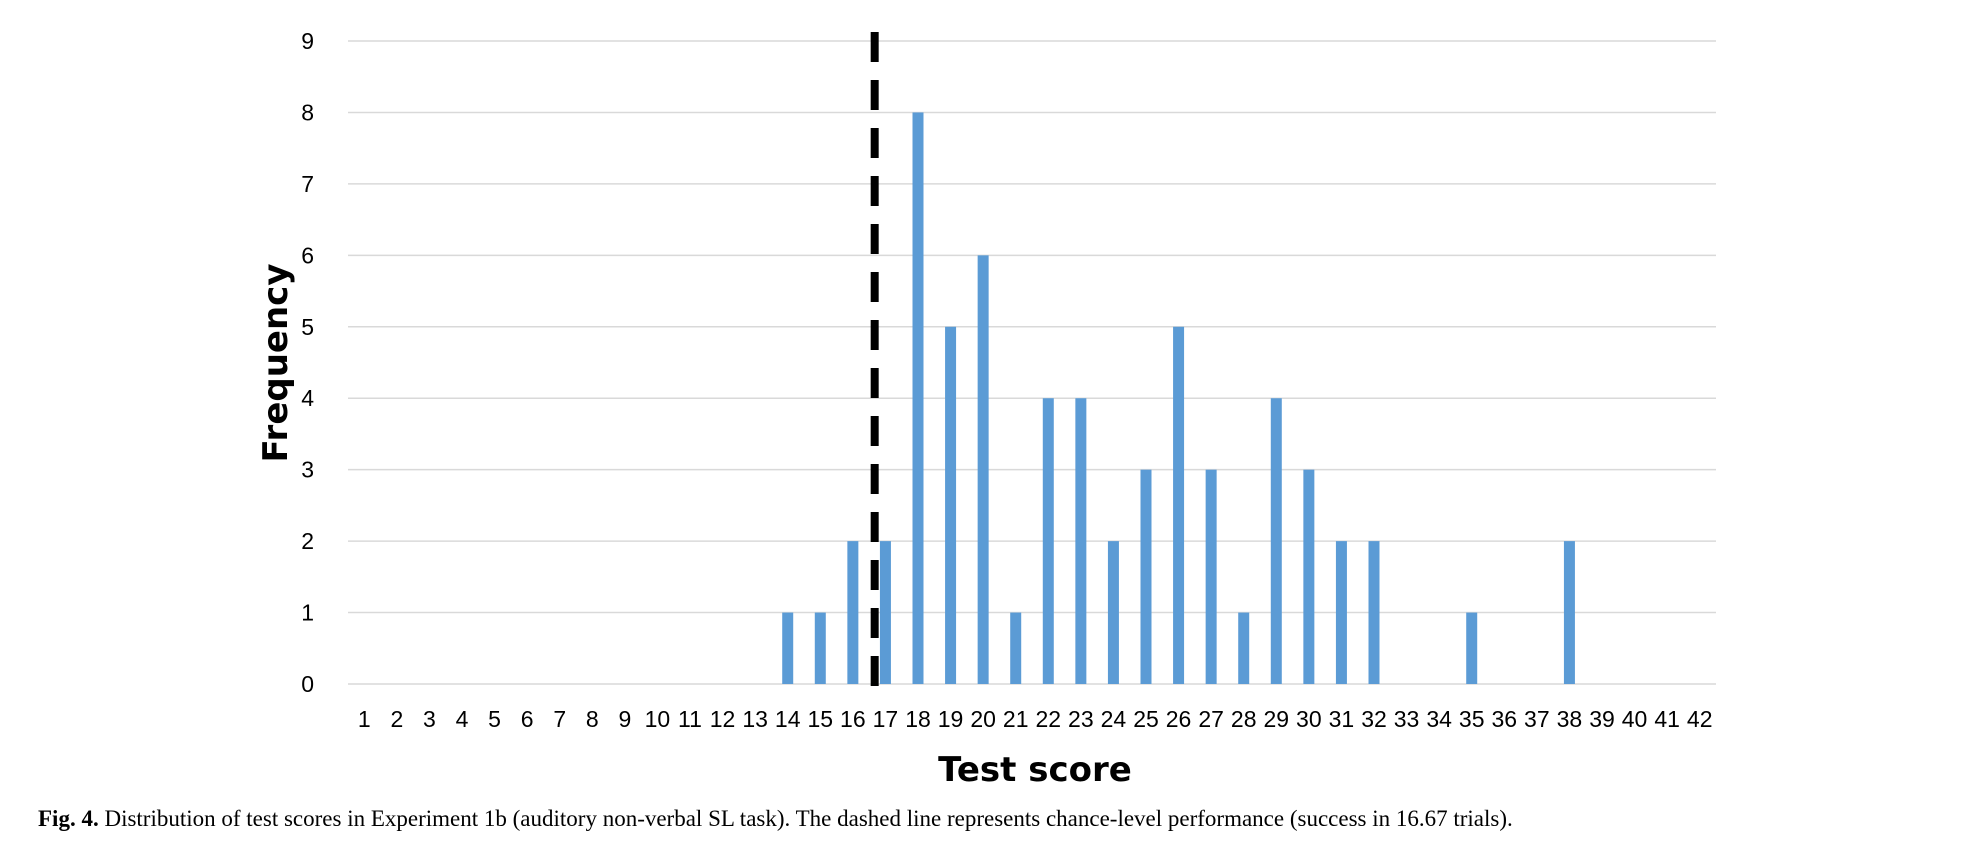  Describe the element at coordinates (68, 818) in the screenshot. I see `caption-label: Fig. 4.` at that location.